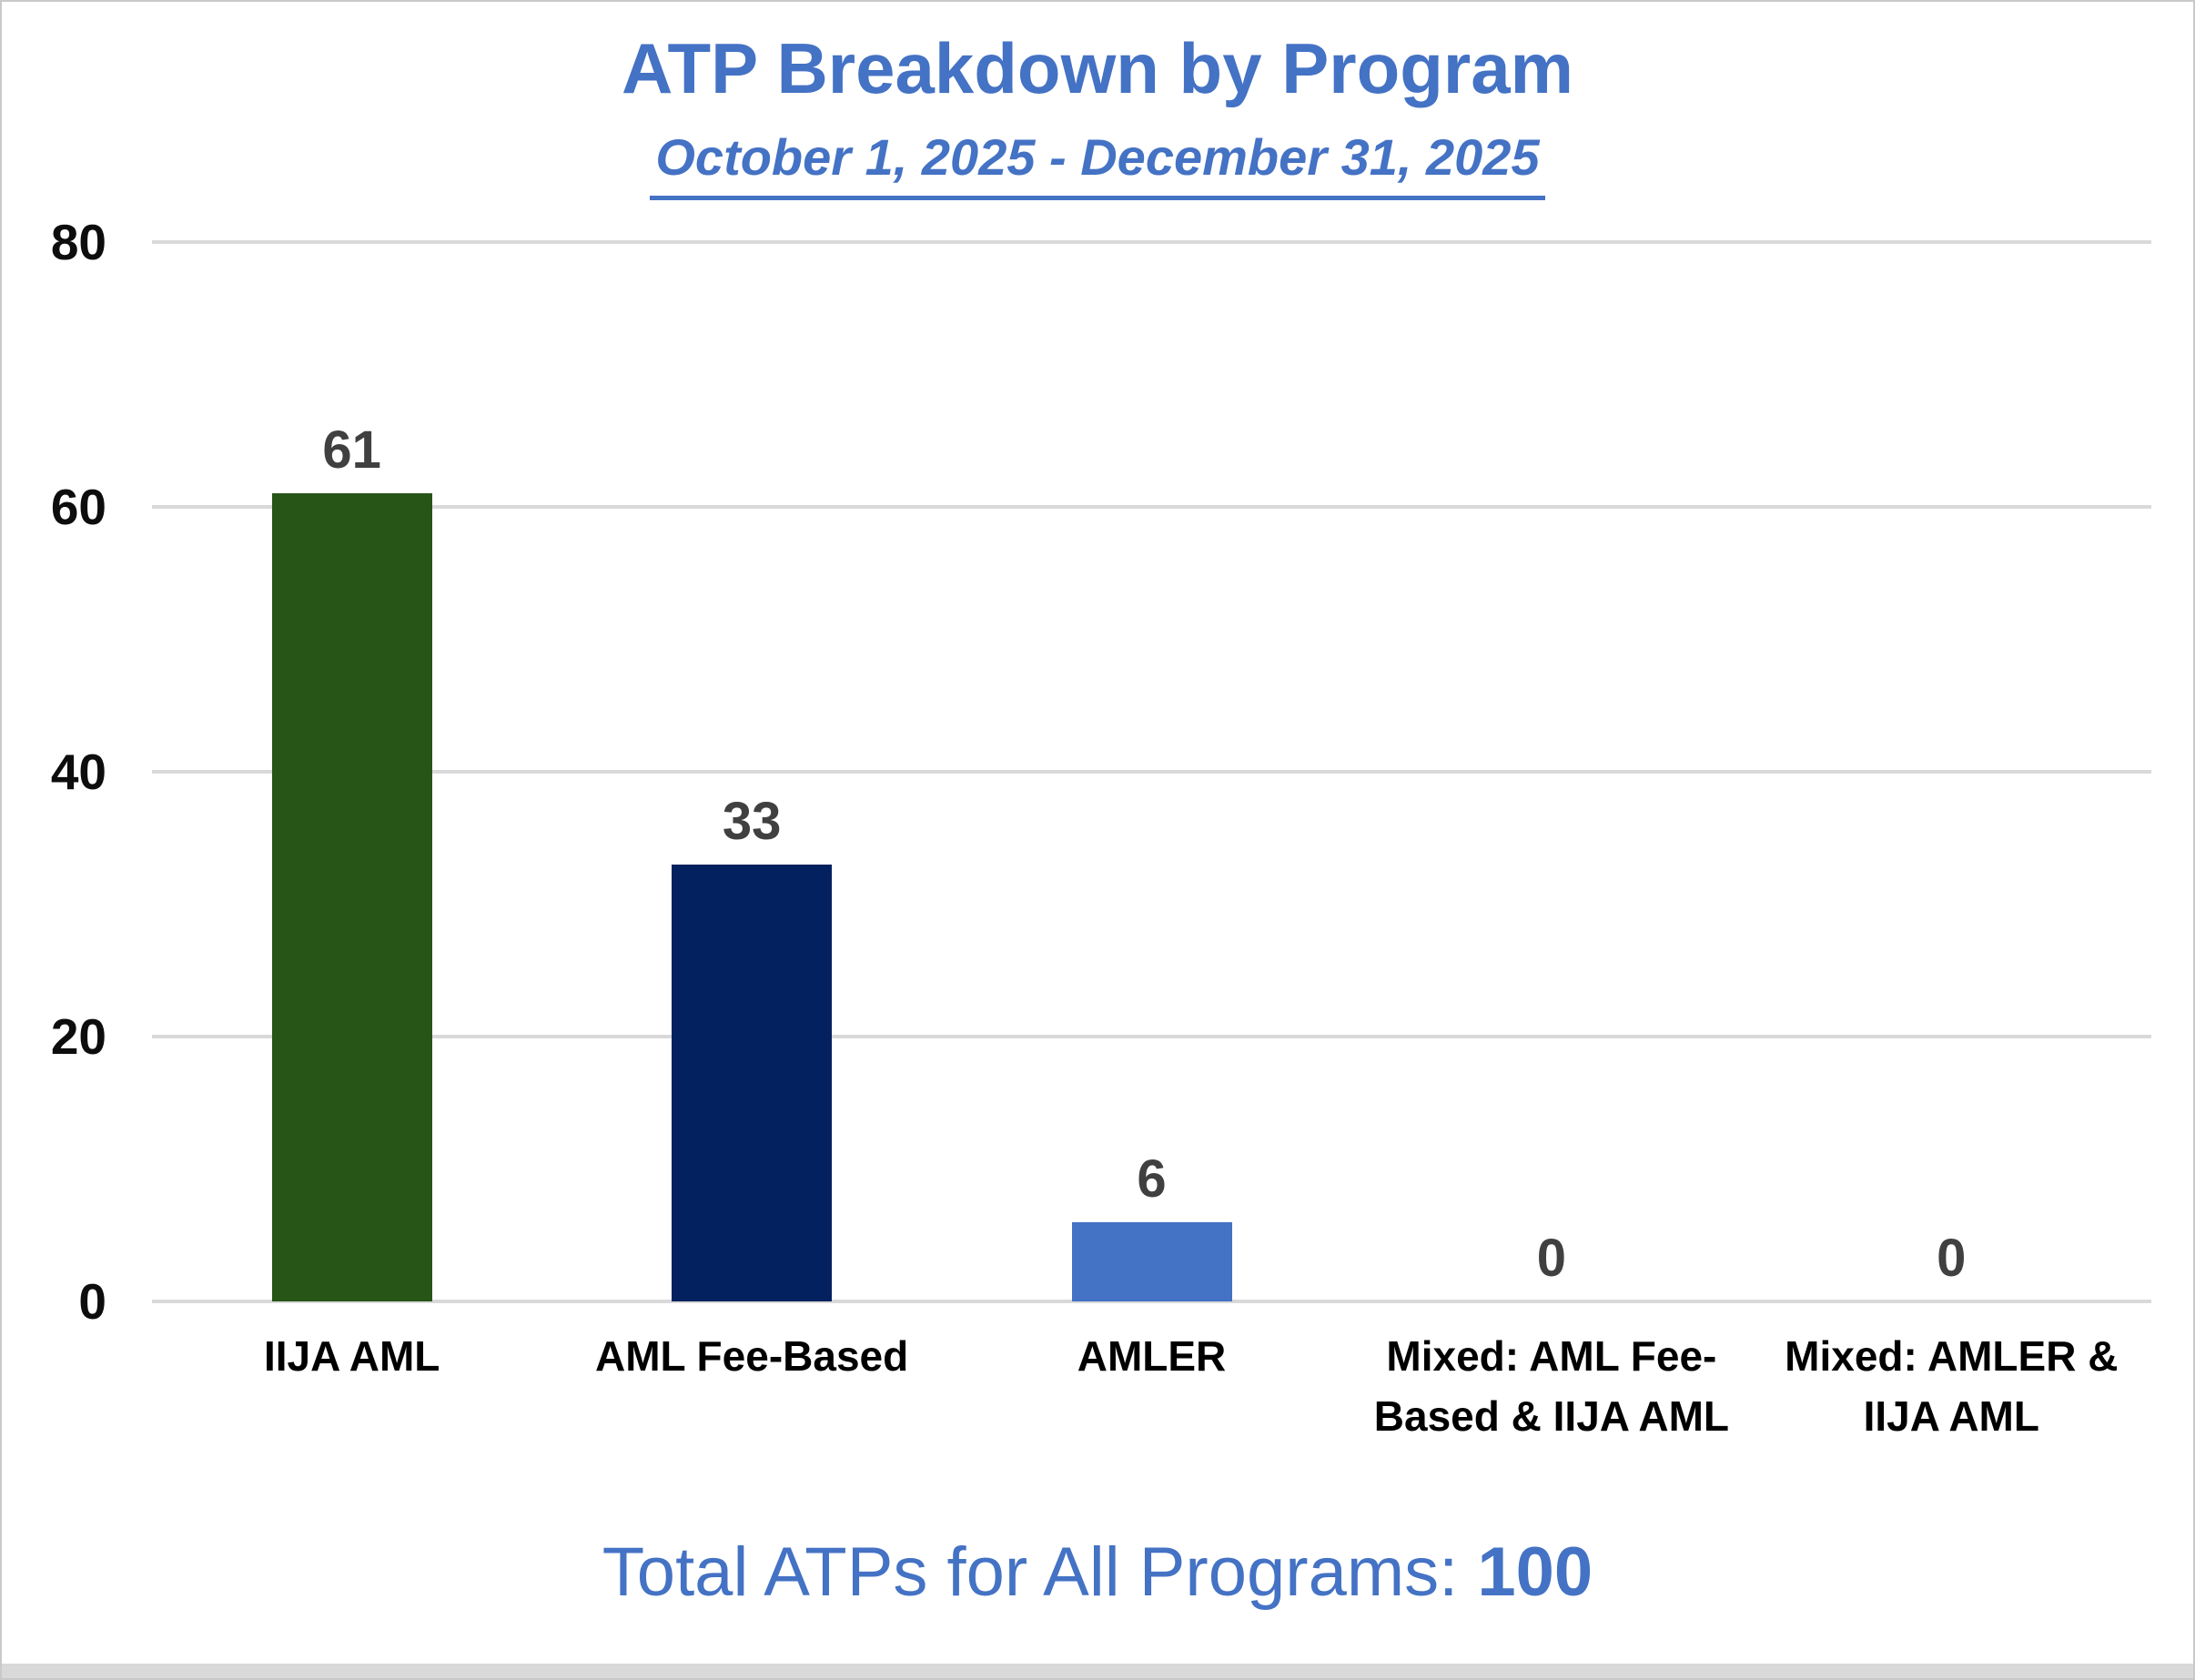 The image size is (2195, 1680). I want to click on chart-subtitle-wrap: October 1, 2025 - December 31, 2025, so click(1097, 163).